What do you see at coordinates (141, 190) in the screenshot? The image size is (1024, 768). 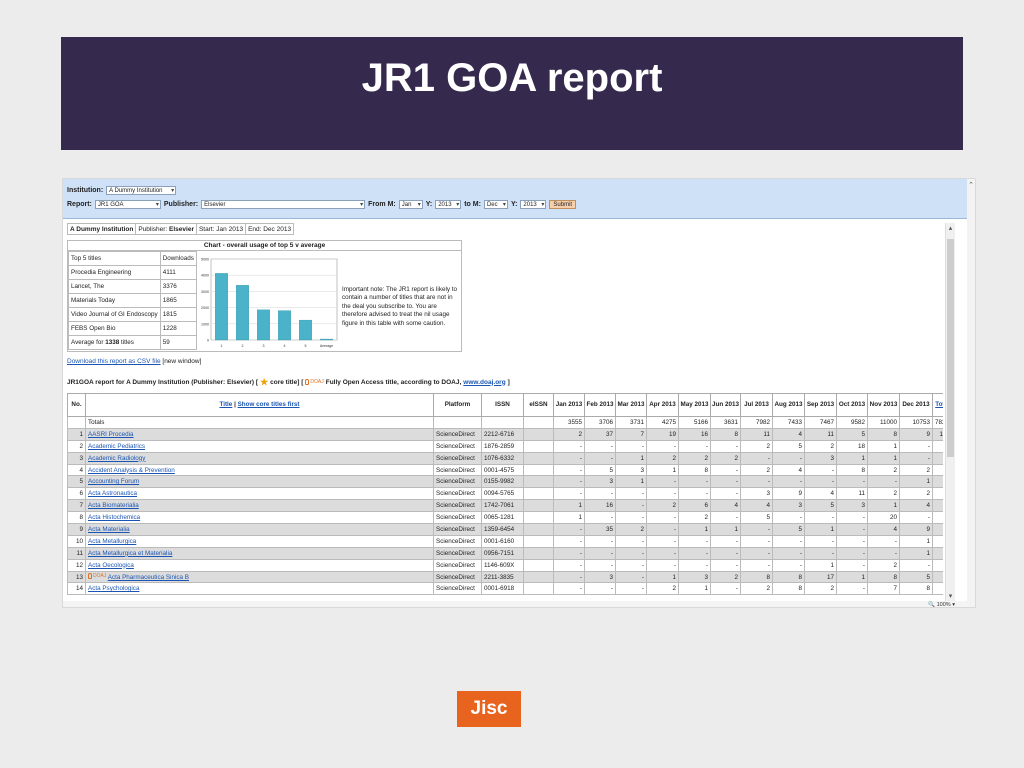 I see `institution-select: A Dummy Institution` at bounding box center [141, 190].